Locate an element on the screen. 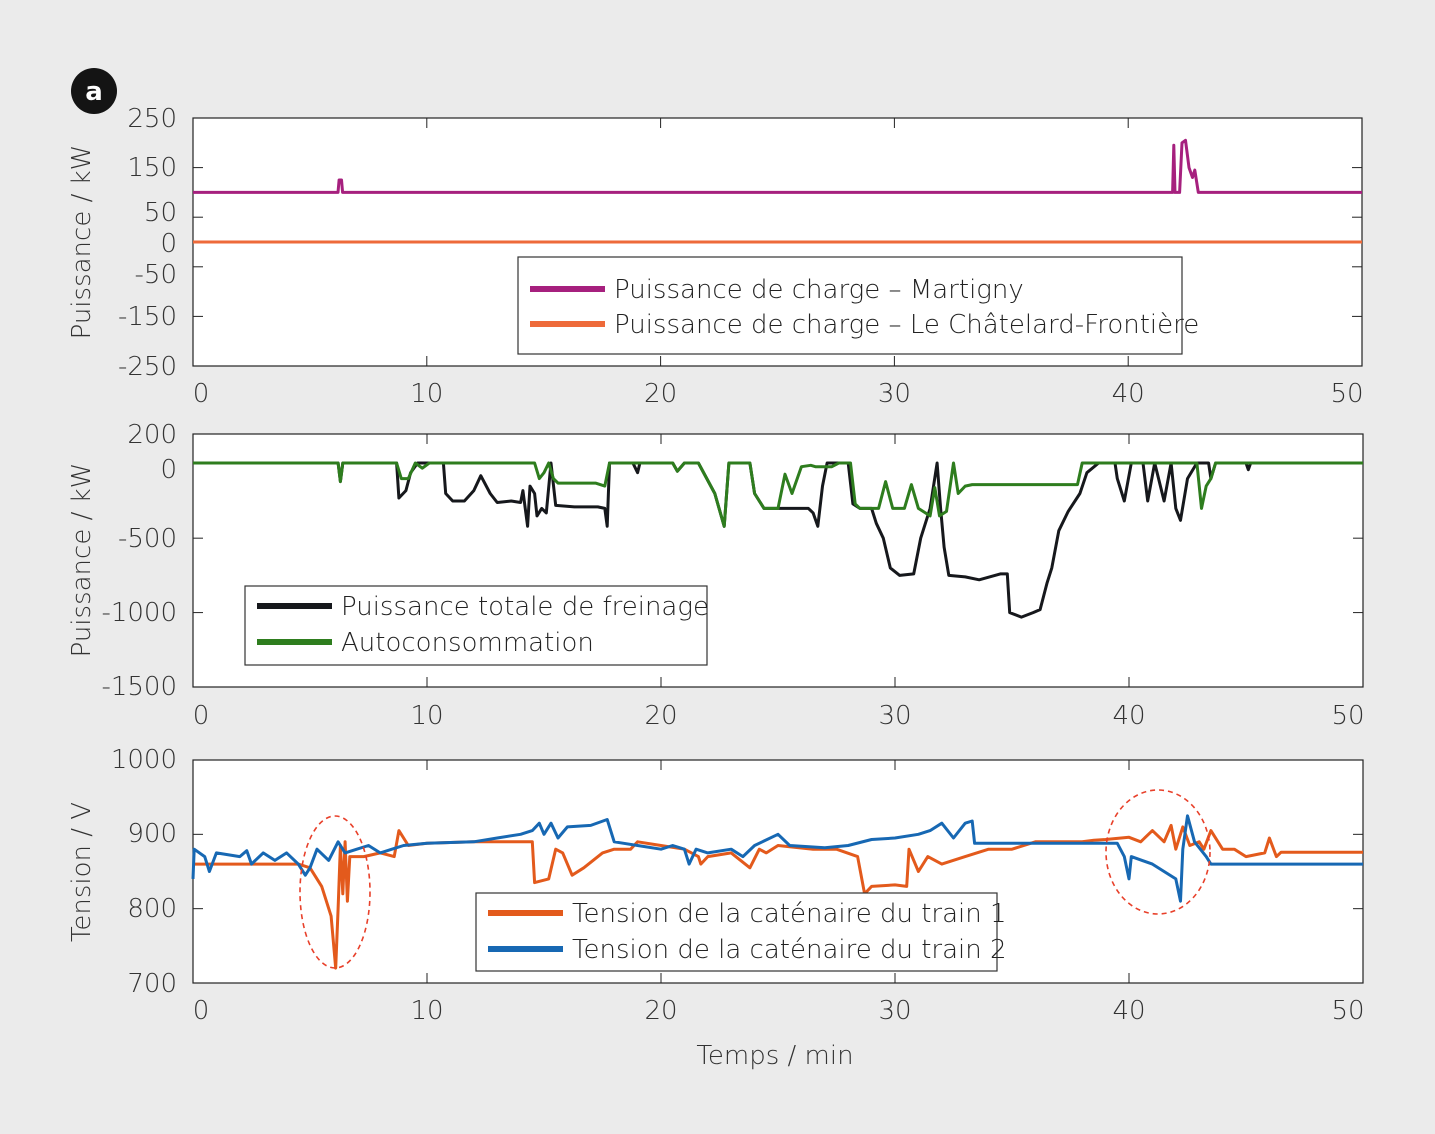 The image size is (1435, 1134). y-tick-label: 50 is located at coordinates (160, 213).